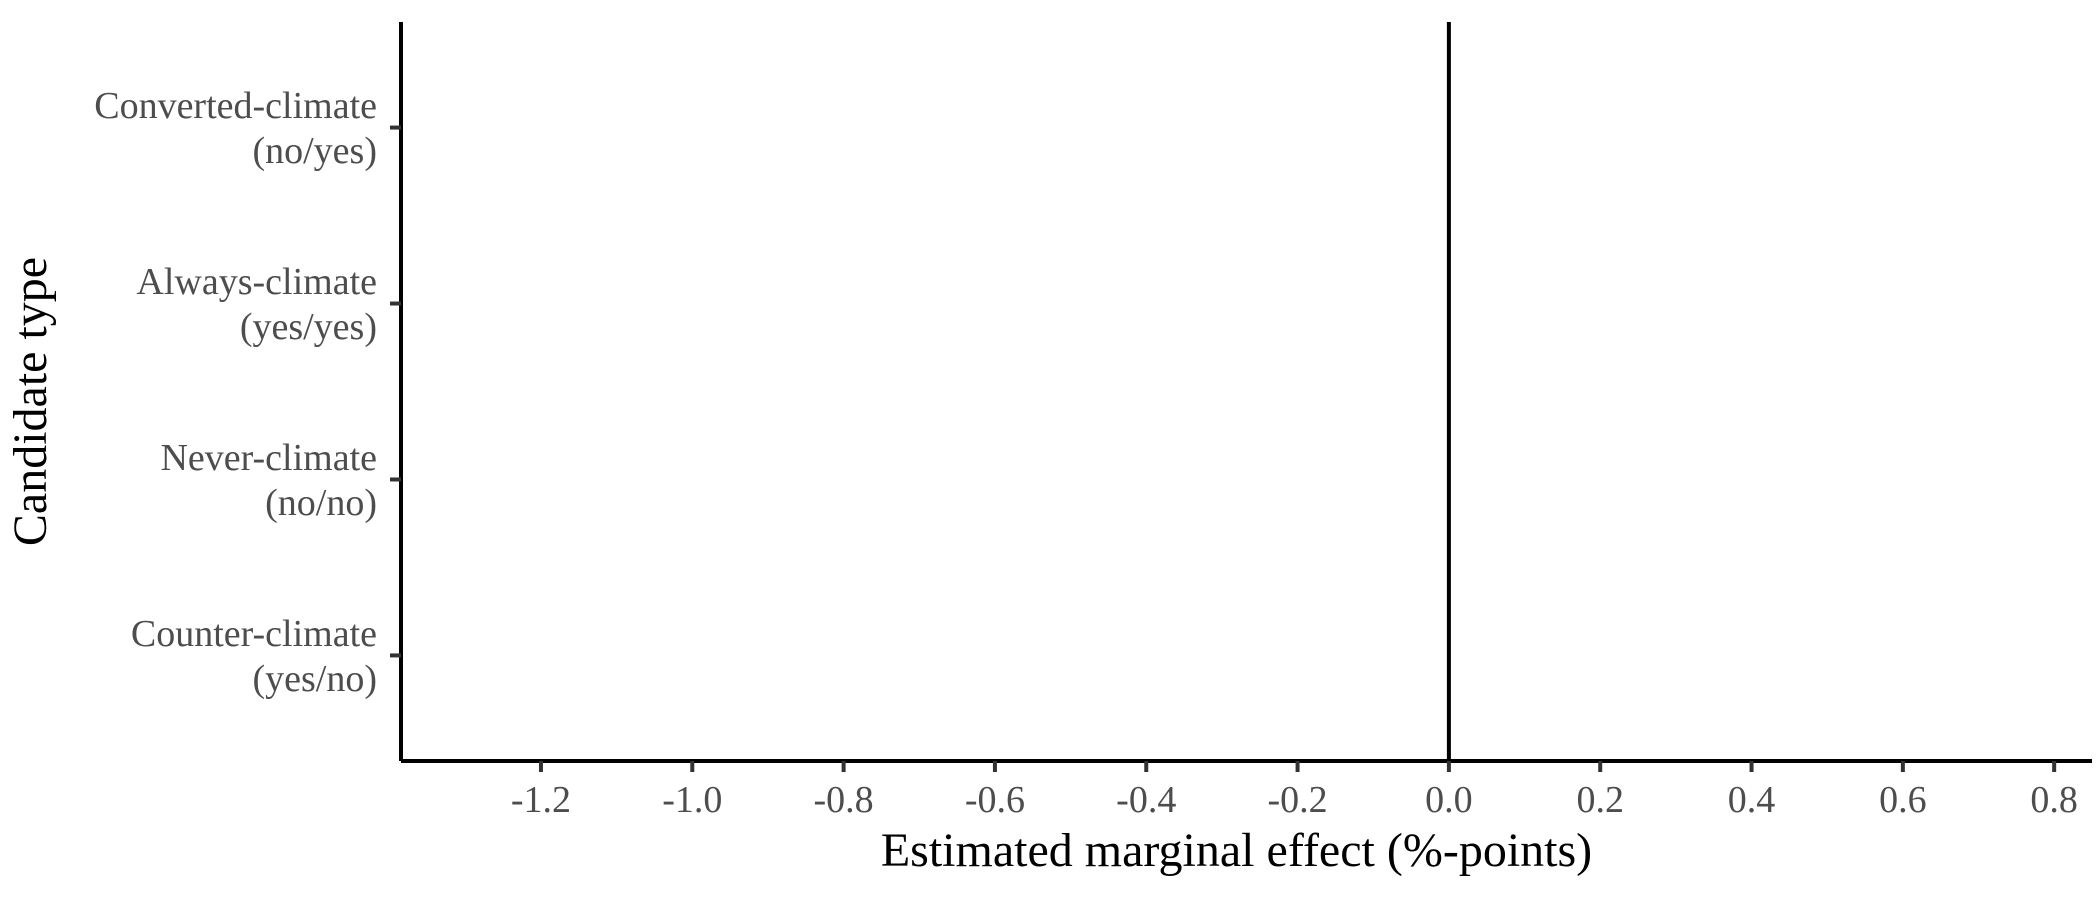 This screenshot has width=2100, height=900. What do you see at coordinates (1903, 800) in the screenshot?
I see `x-tick-label: 0.6` at bounding box center [1903, 800].